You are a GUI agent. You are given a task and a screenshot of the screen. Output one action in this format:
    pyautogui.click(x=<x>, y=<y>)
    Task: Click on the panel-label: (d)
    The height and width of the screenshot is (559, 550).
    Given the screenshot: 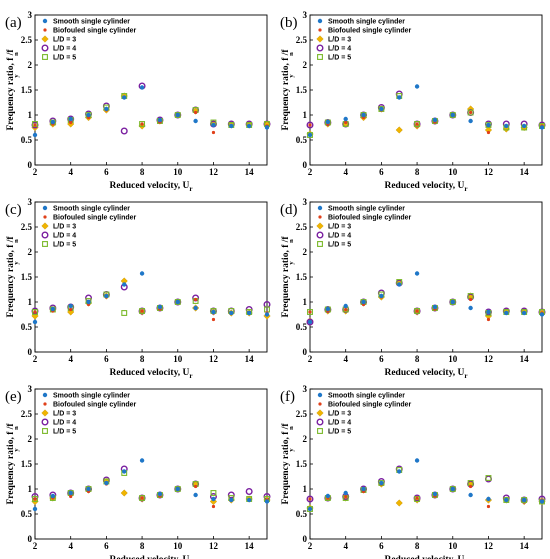 What is the action you would take?
    pyautogui.click(x=289, y=210)
    